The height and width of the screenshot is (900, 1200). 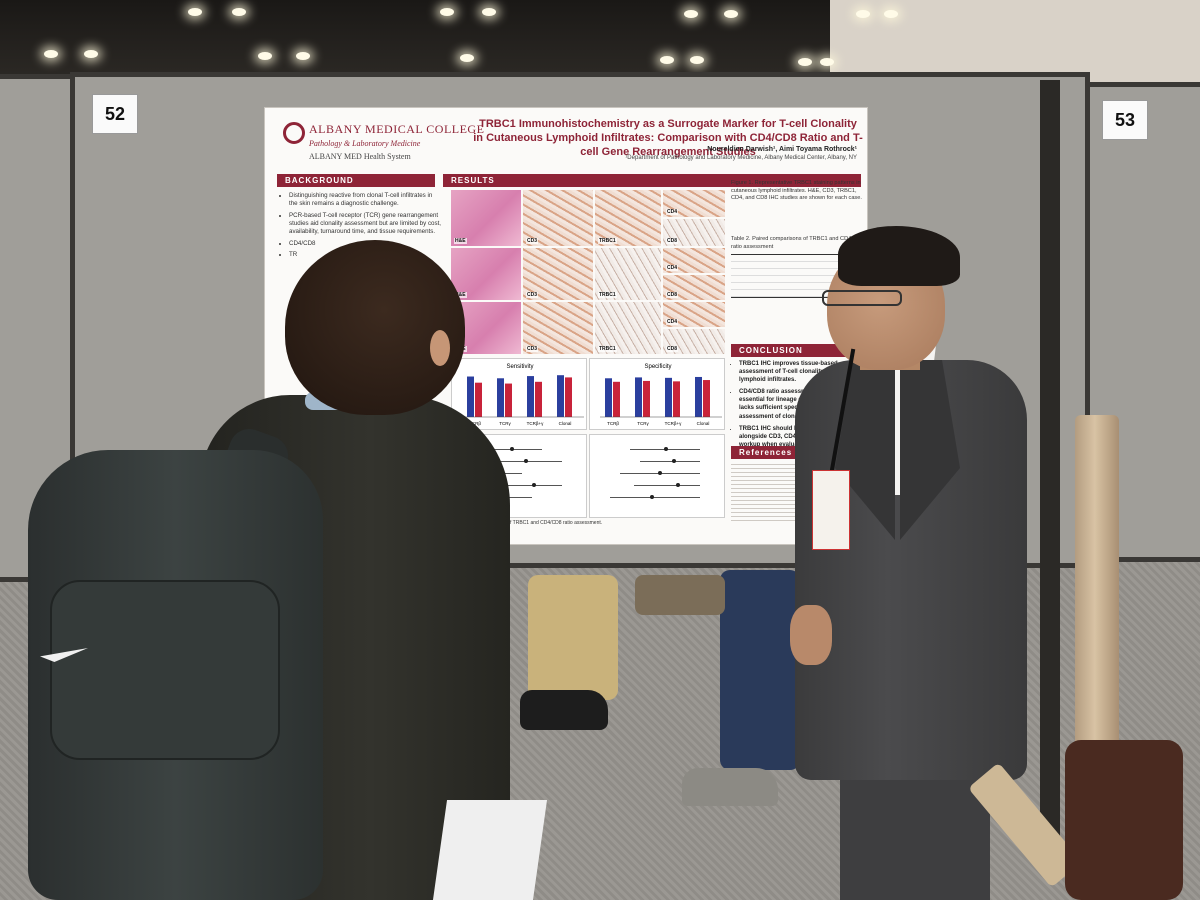 What do you see at coordinates (365, 255) in the screenshot?
I see `background-bullet: TR` at bounding box center [365, 255].